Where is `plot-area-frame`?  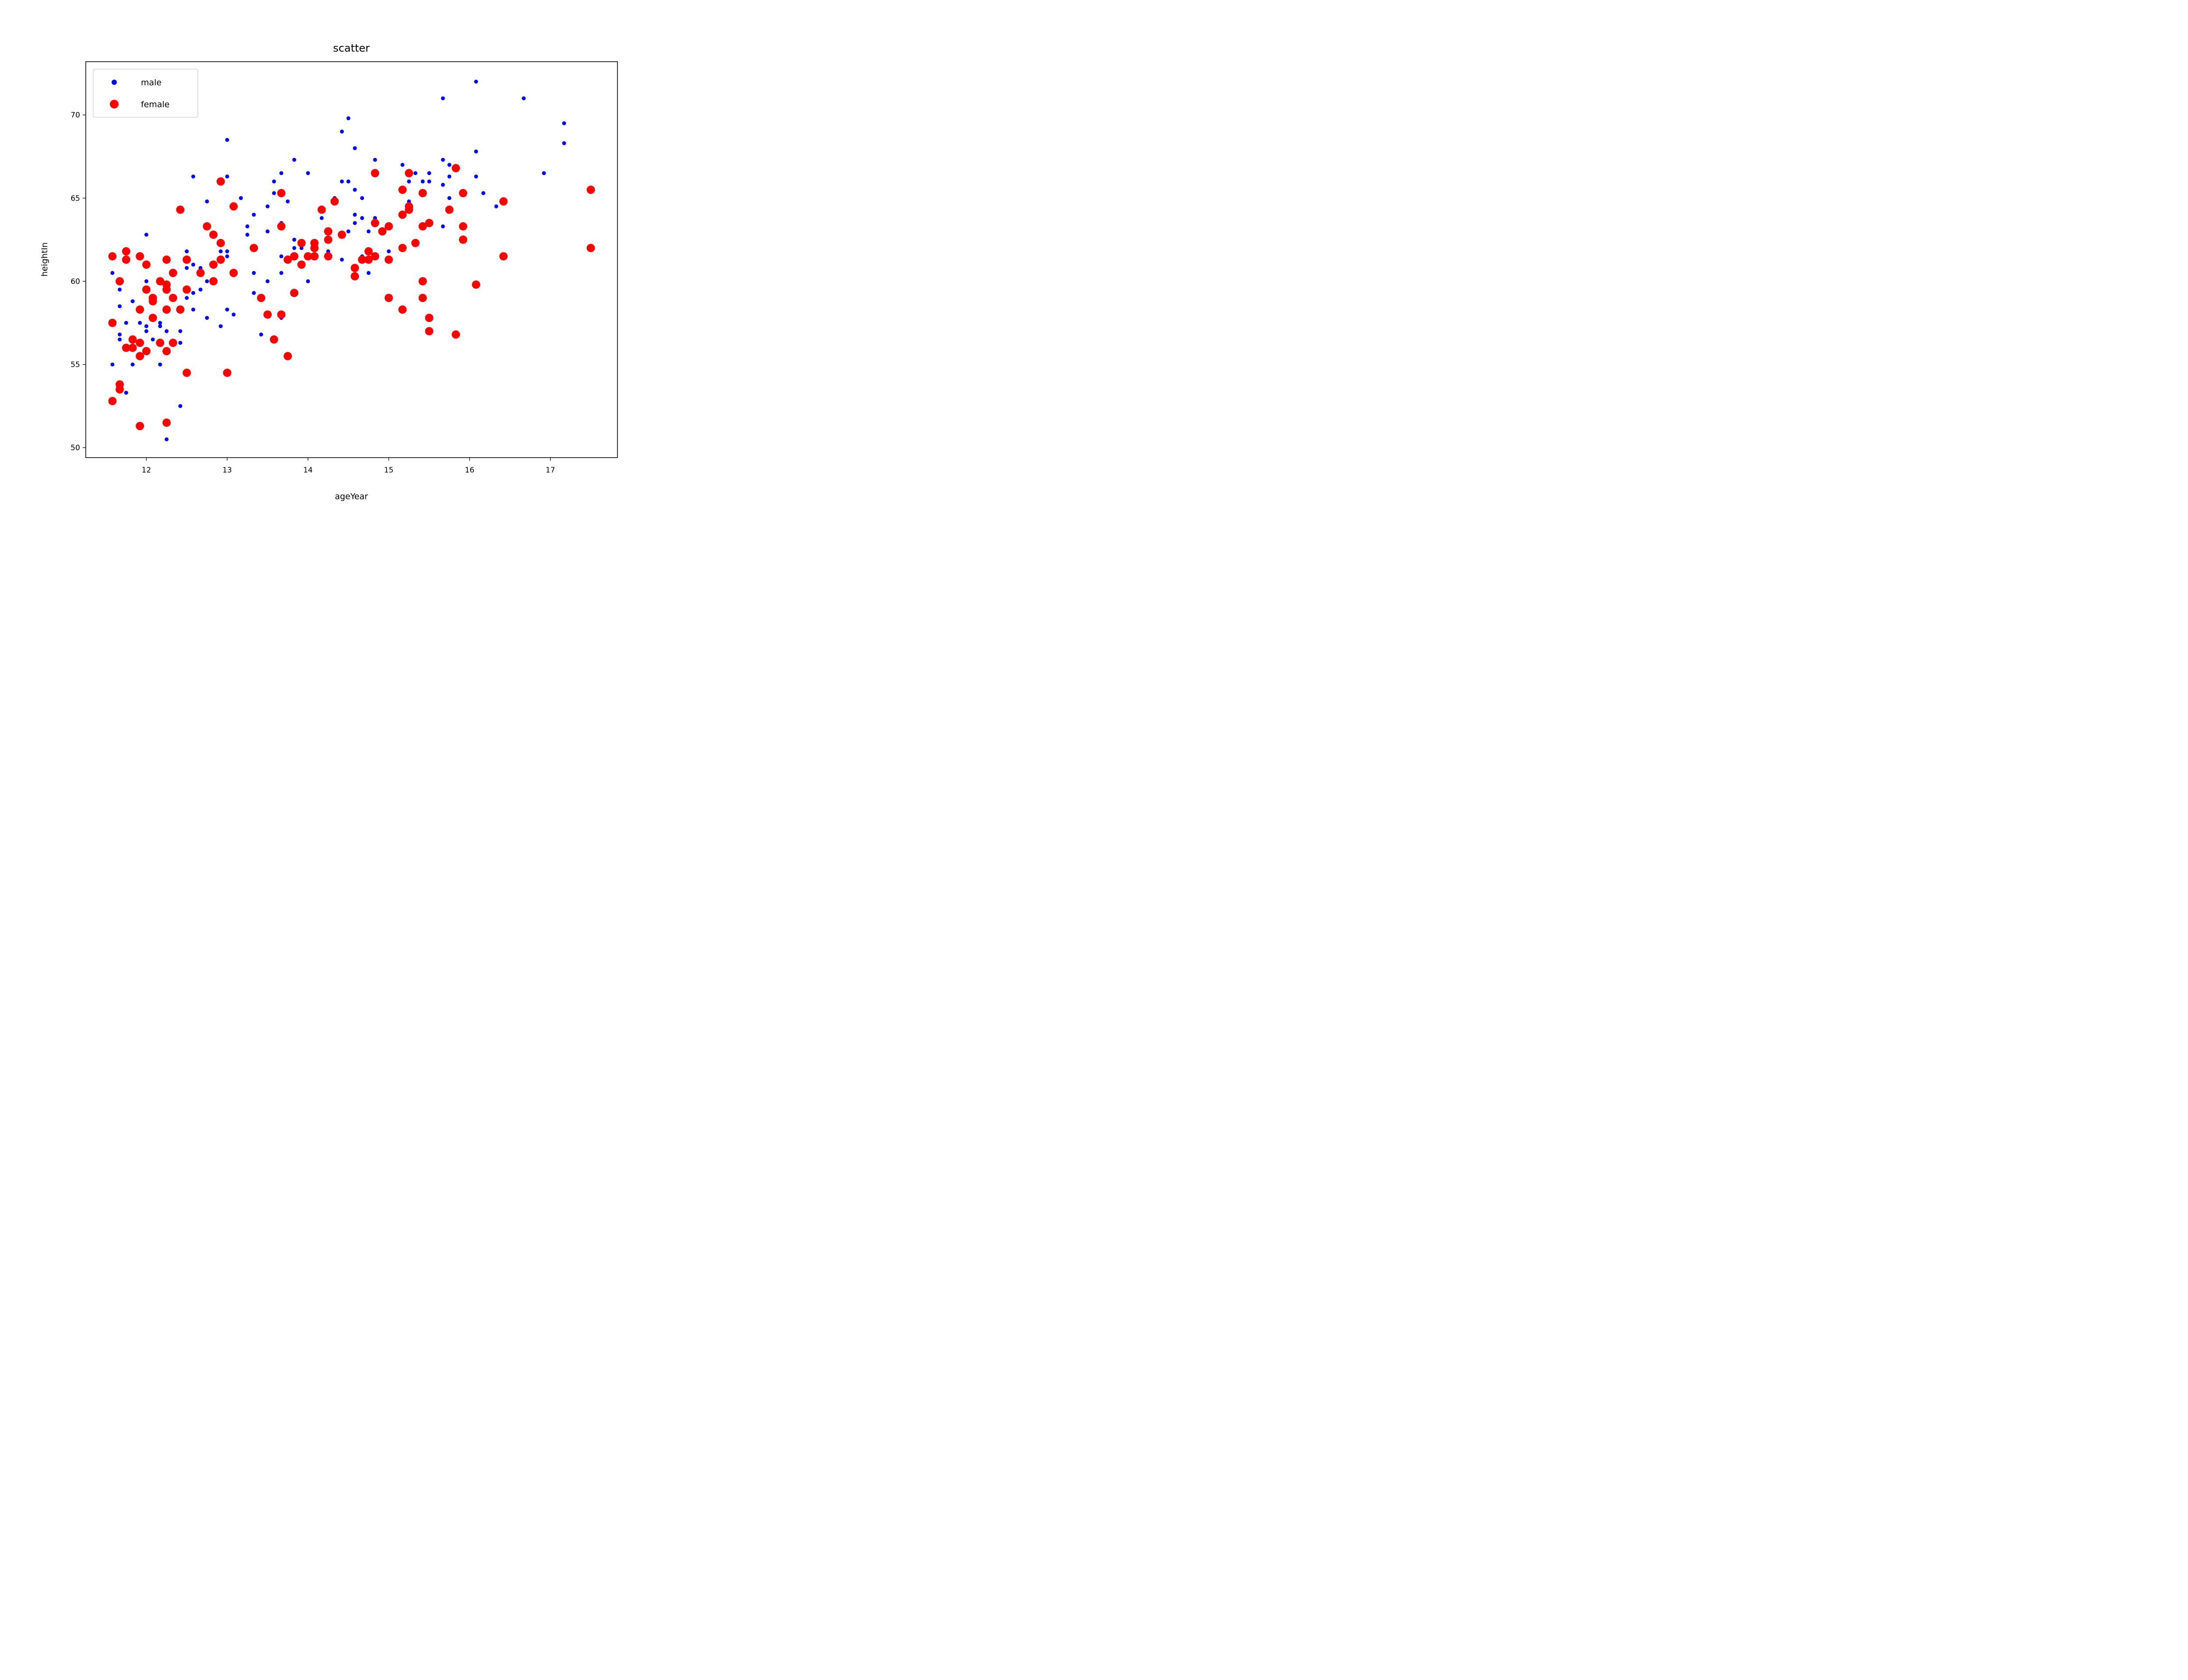
plot-area-frame is located at coordinates (351, 259).